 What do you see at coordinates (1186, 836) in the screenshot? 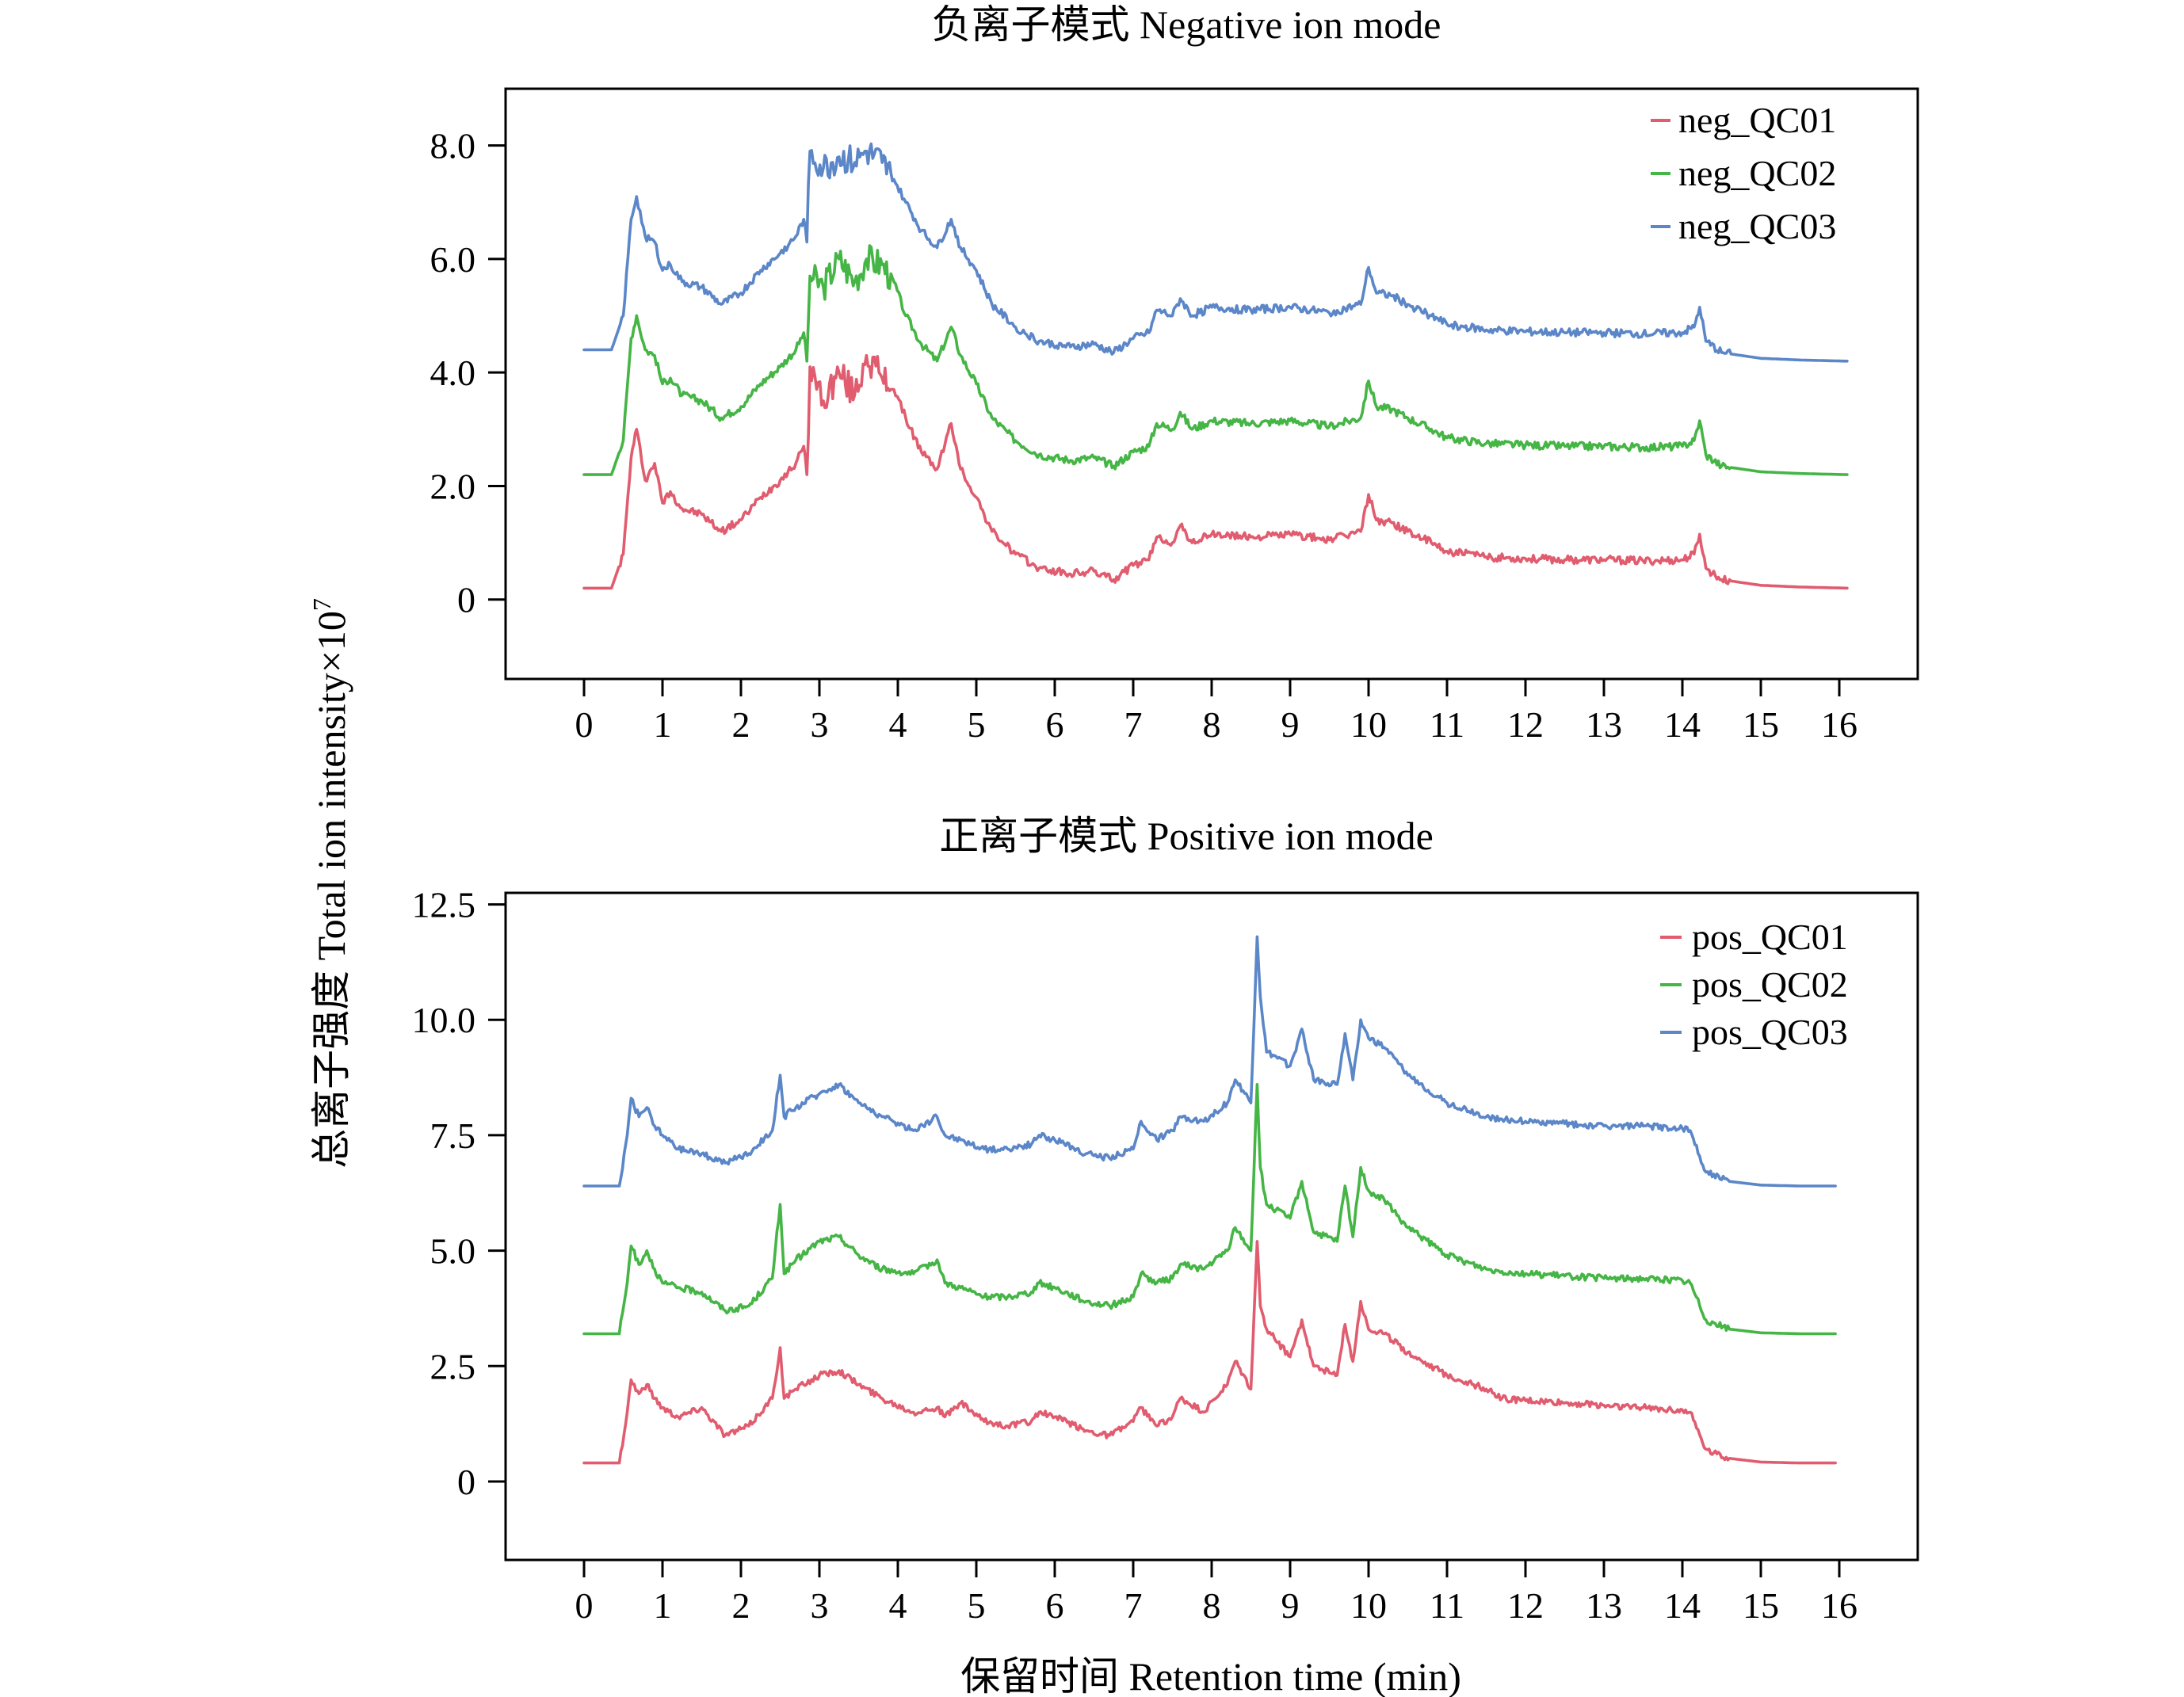
I see `chart-title-positive: 正离子模式 Positive ion mode` at bounding box center [1186, 836].